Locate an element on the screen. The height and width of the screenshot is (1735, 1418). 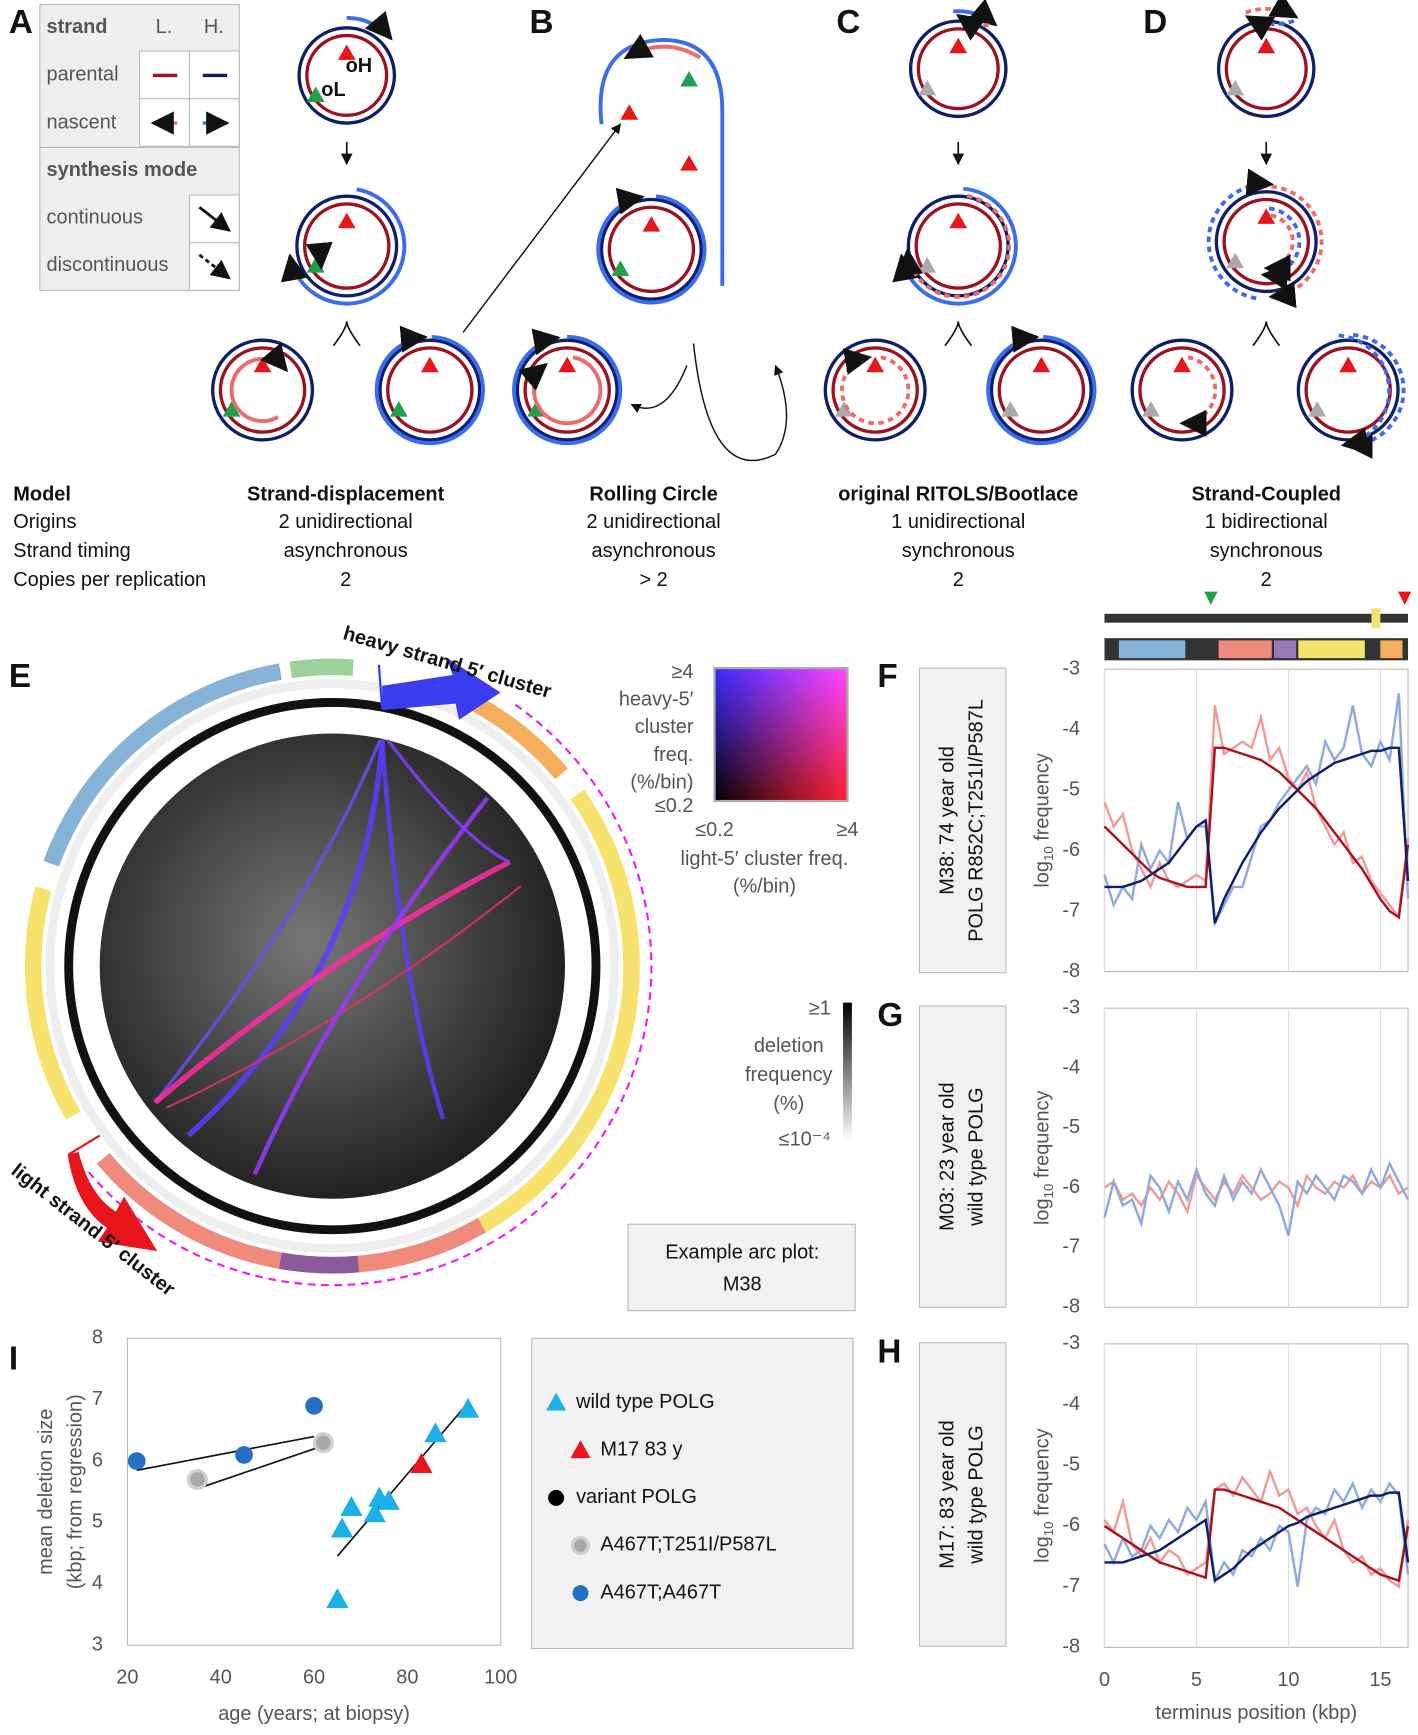
panel-label: B is located at coordinates (542, 22).